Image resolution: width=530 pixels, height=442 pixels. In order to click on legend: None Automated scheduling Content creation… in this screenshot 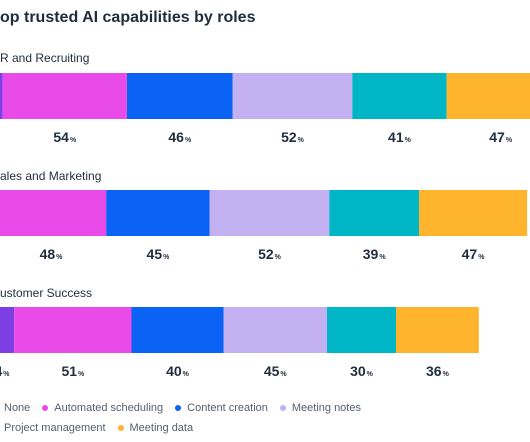, I will do `click(267, 418)`.